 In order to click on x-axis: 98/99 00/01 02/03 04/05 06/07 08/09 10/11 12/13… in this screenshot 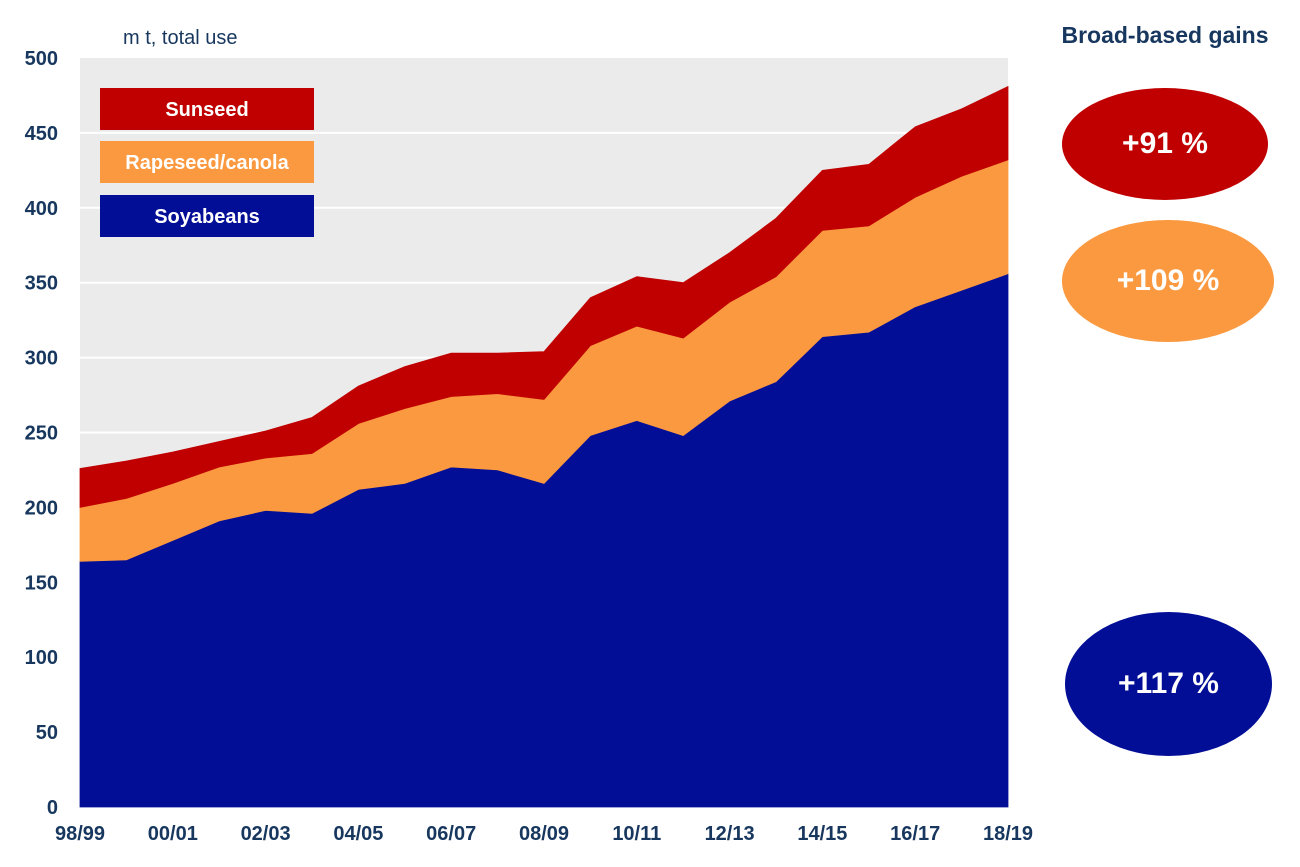, I will do `click(544, 834)`.